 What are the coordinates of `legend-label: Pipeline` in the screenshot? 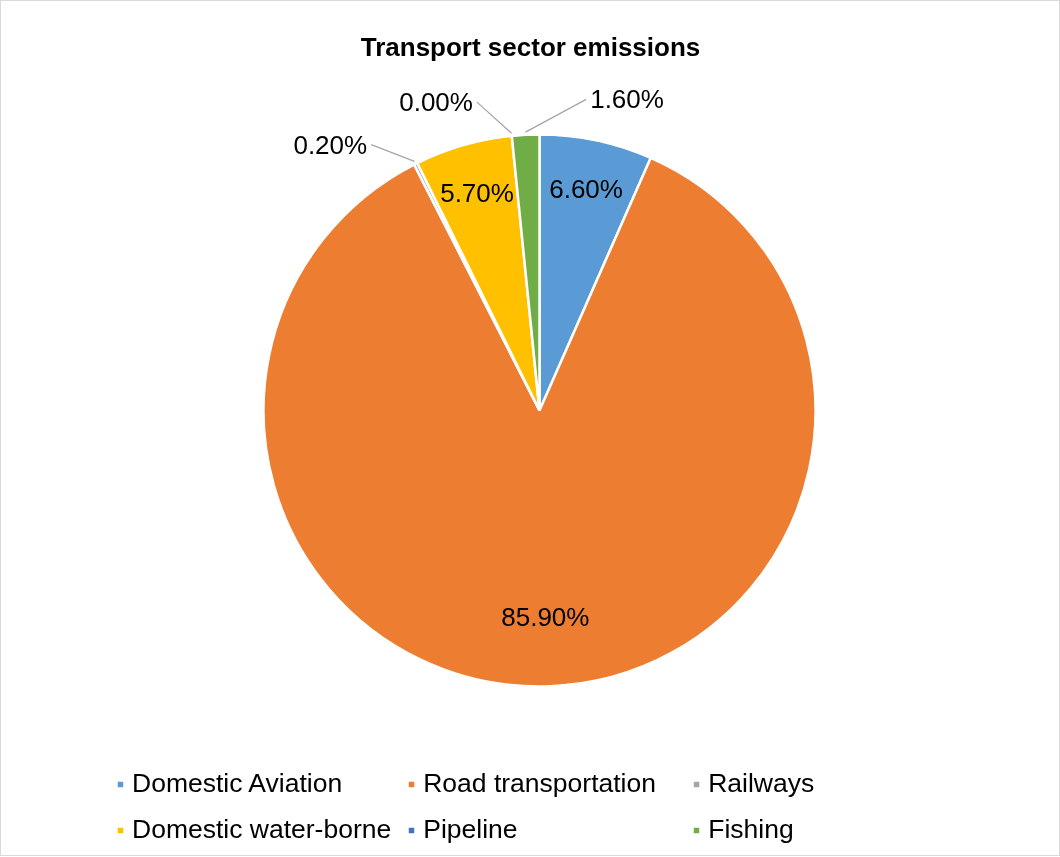 It's located at (471, 829).